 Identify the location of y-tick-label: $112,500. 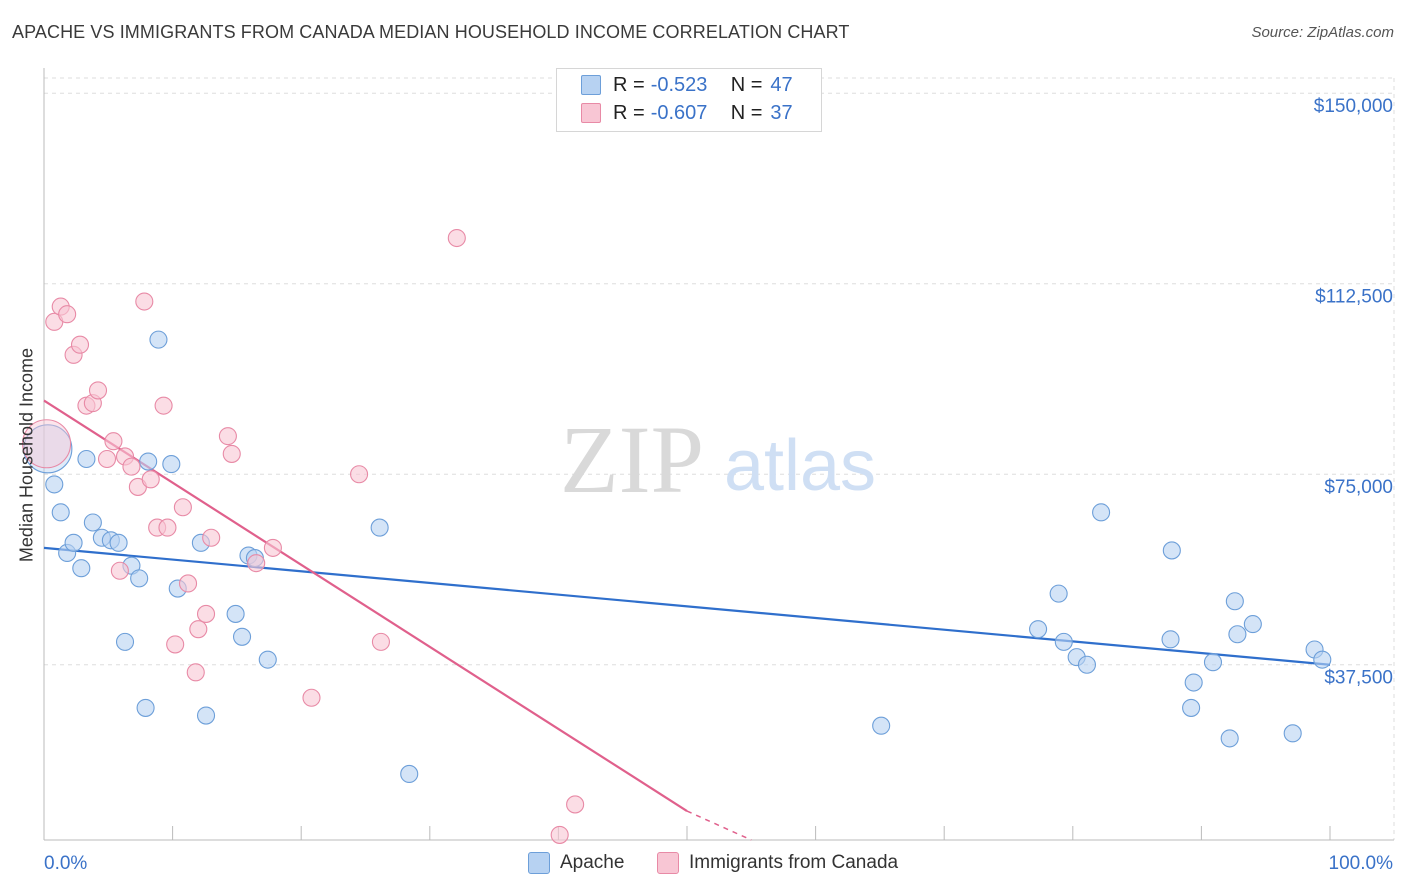
(1354, 297).